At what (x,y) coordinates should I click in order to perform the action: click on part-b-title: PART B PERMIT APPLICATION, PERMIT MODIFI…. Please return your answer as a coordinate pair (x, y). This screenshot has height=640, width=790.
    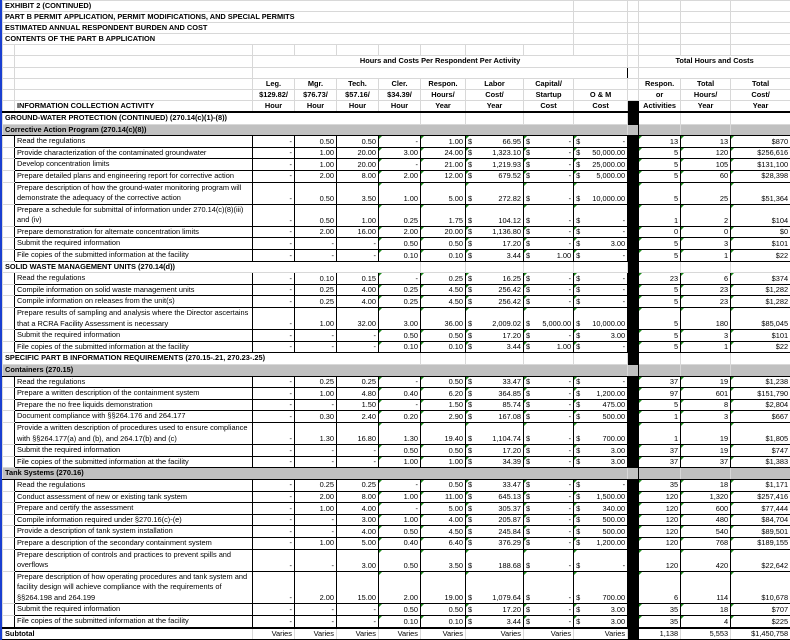
    Looking at the image, I should click on (288, 17).